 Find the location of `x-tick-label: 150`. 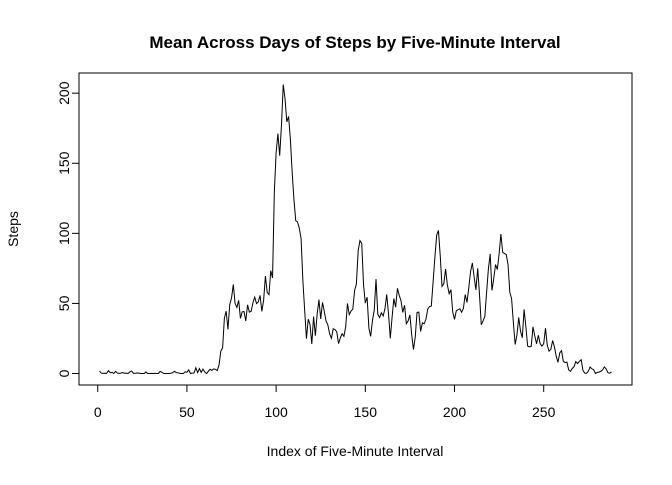

x-tick-label: 150 is located at coordinates (366, 412).